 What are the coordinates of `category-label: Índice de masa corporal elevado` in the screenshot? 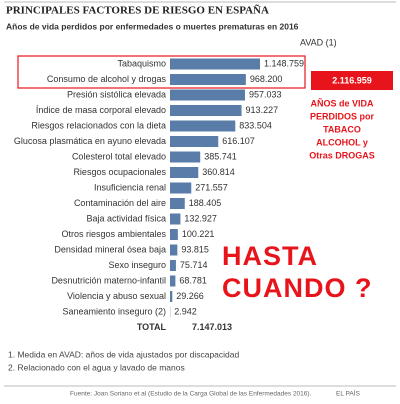 It's located at (101, 110).